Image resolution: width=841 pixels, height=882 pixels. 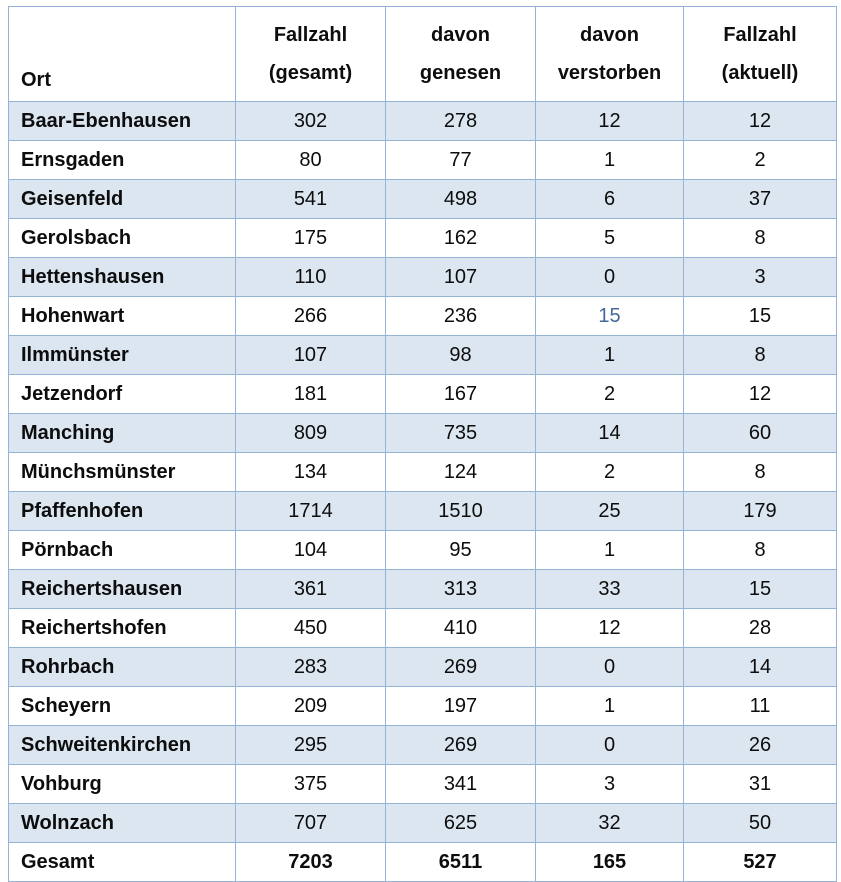 I want to click on table-row: Manching 809 735 14 60, so click(x=422, y=433).